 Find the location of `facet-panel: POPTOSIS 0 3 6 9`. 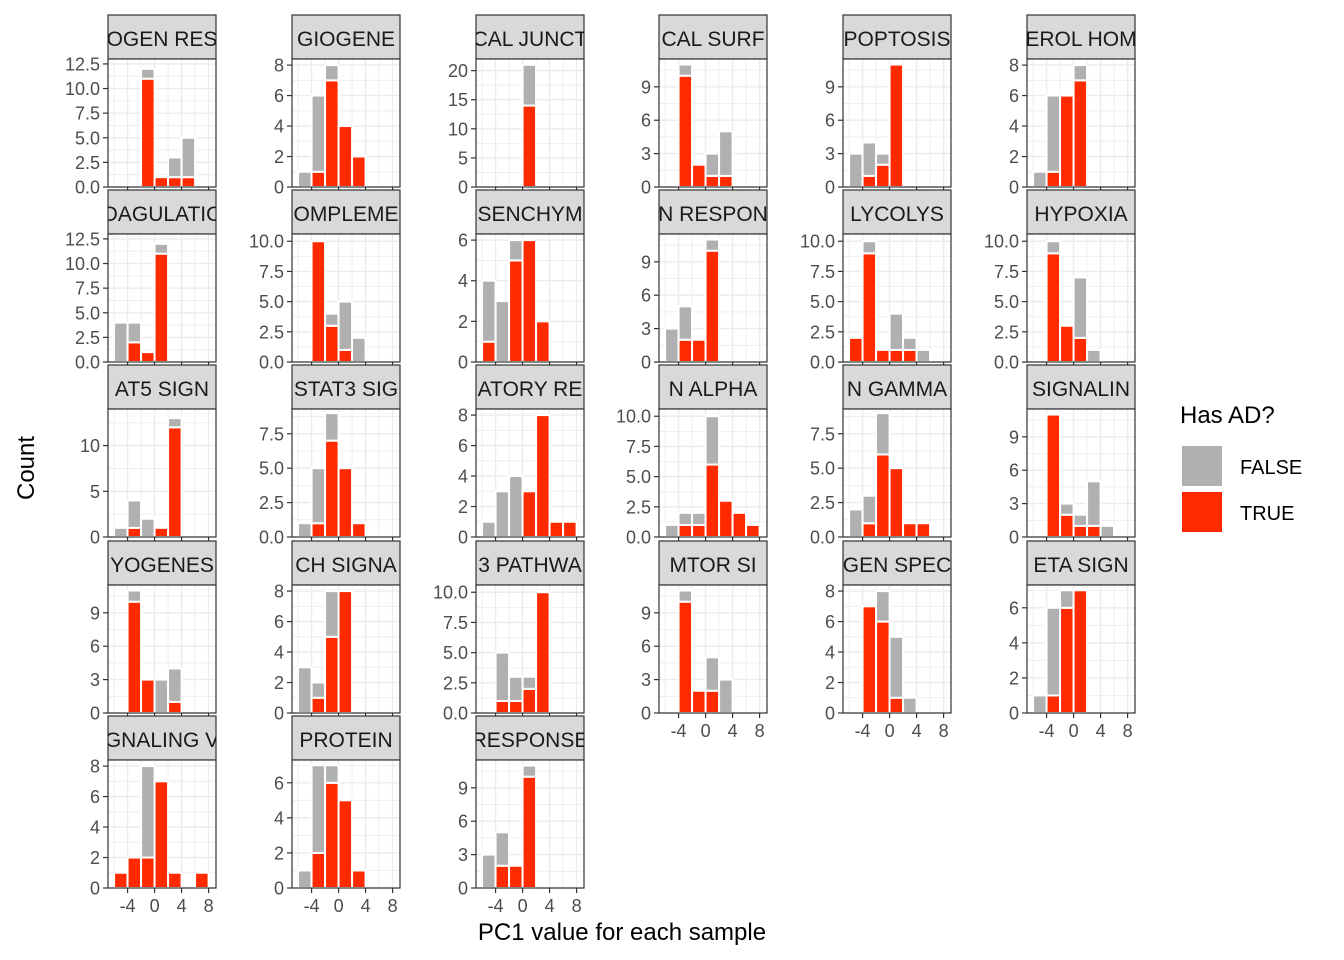

facet-panel: POPTOSIS 0 3 6 9 is located at coordinates (888, 106).